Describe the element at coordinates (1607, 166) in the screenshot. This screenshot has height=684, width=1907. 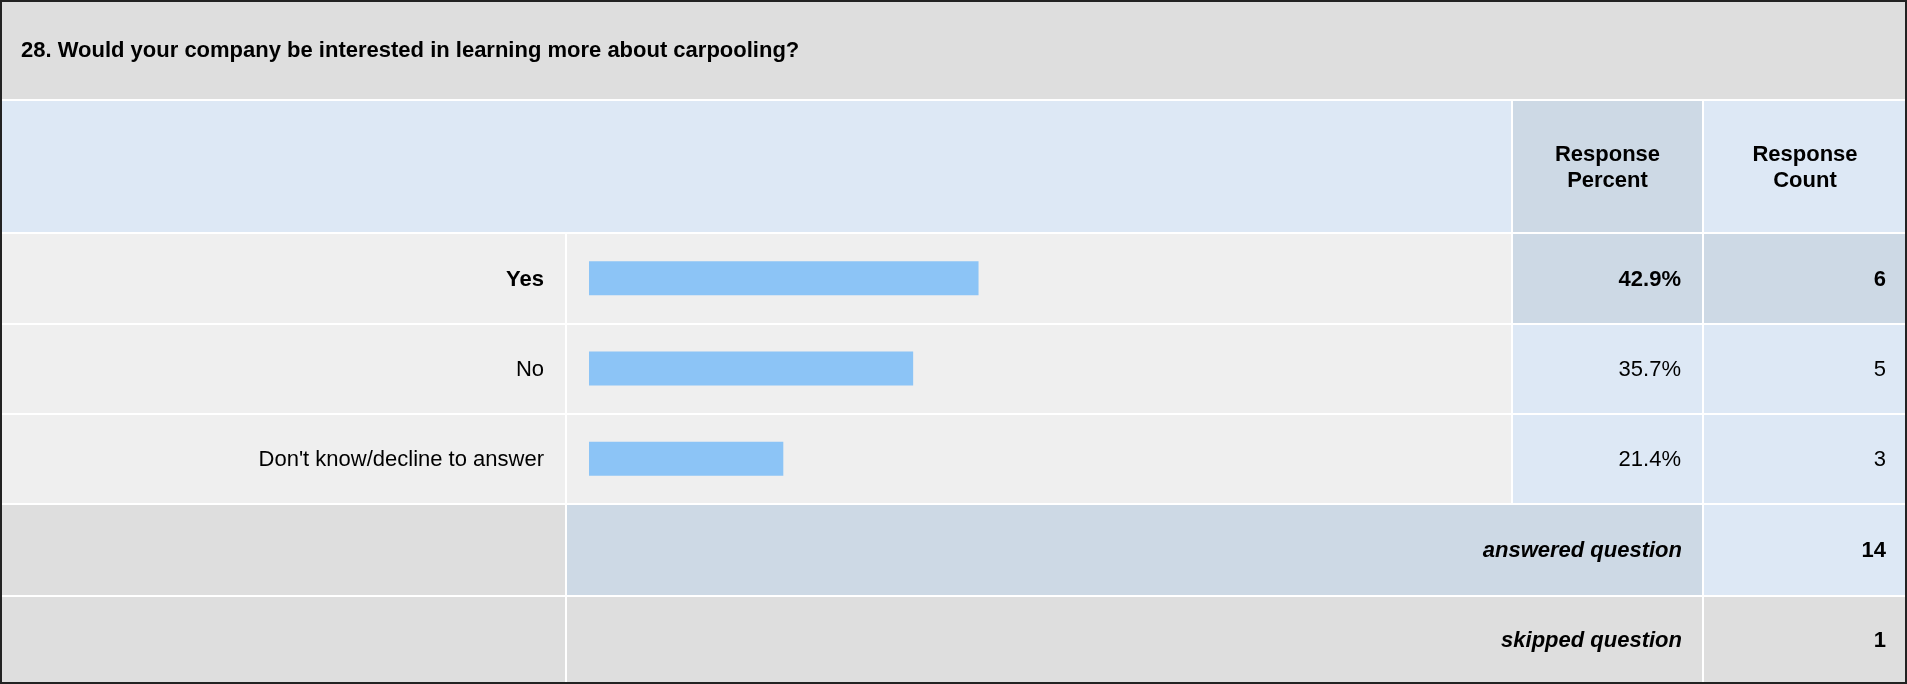
I see `text: Response Percent` at that location.